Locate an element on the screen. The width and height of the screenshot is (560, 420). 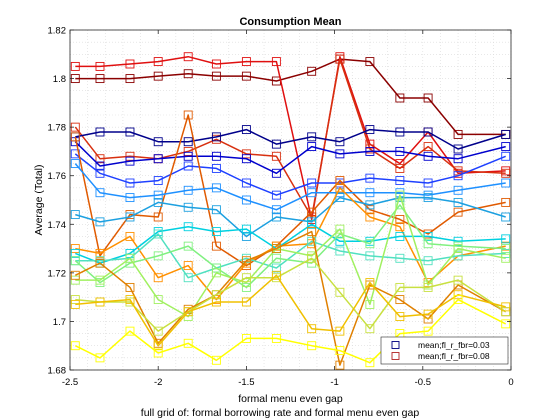
y-tick-label: 1.7 is located at coordinates (59, 322).